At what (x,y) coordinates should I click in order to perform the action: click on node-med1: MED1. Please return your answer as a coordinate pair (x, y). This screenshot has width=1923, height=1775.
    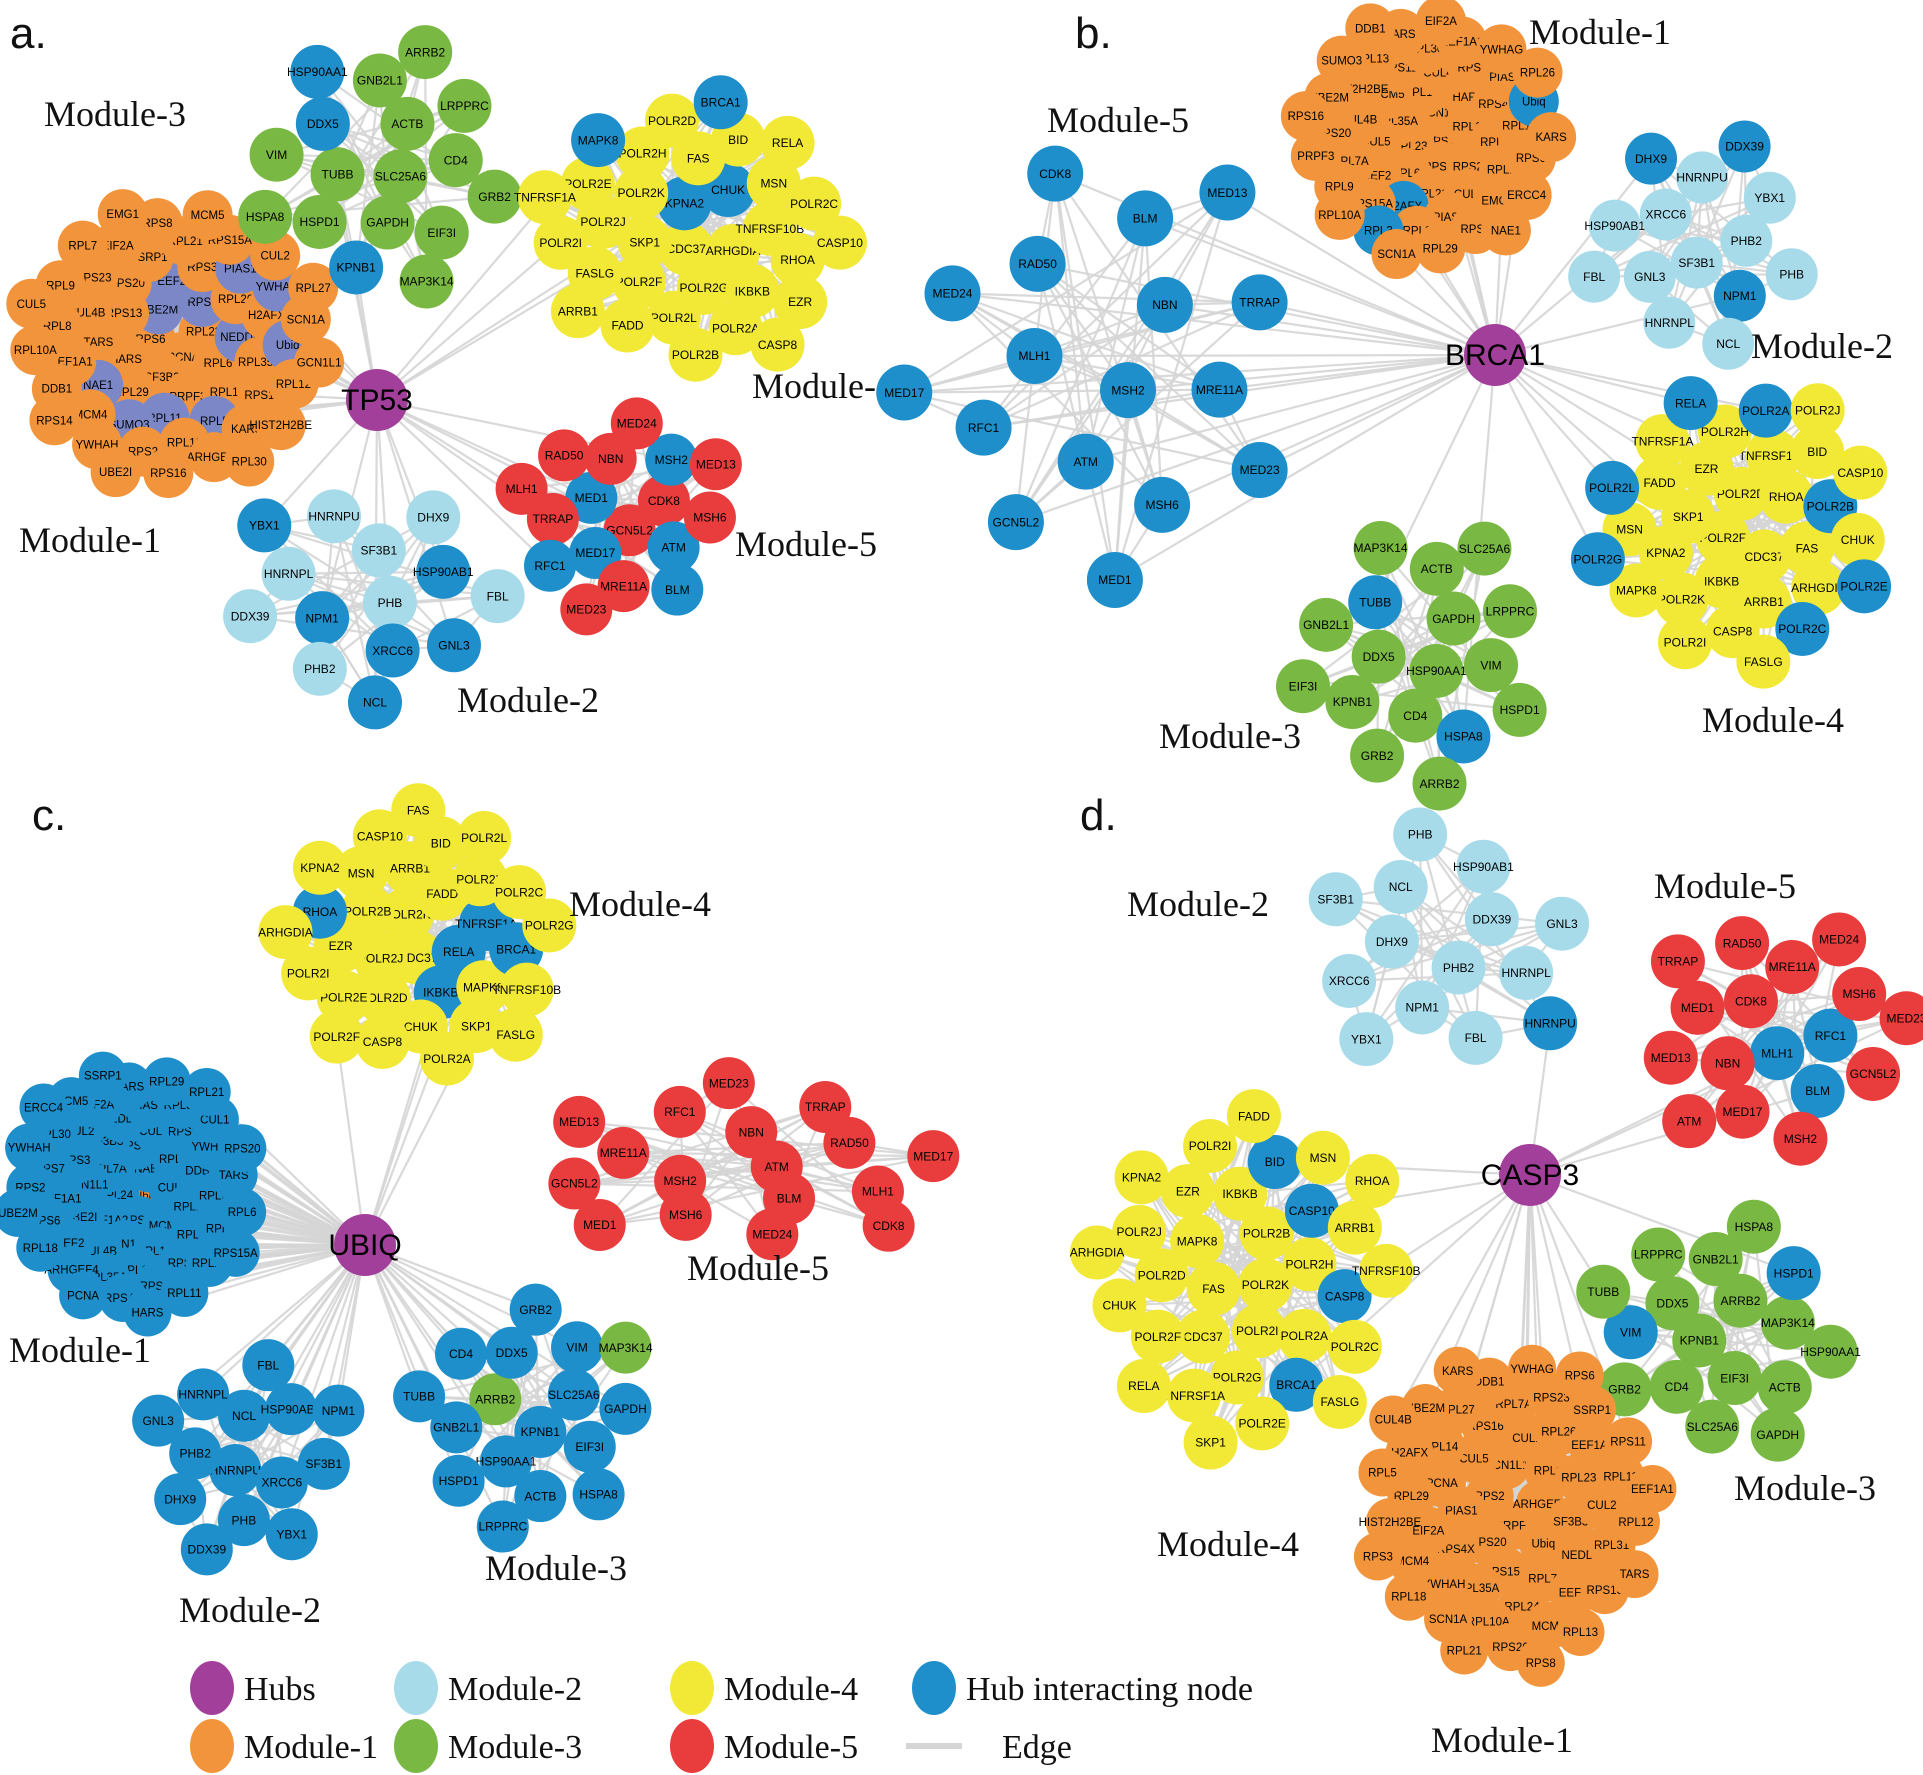
    Looking at the image, I should click on (599, 1224).